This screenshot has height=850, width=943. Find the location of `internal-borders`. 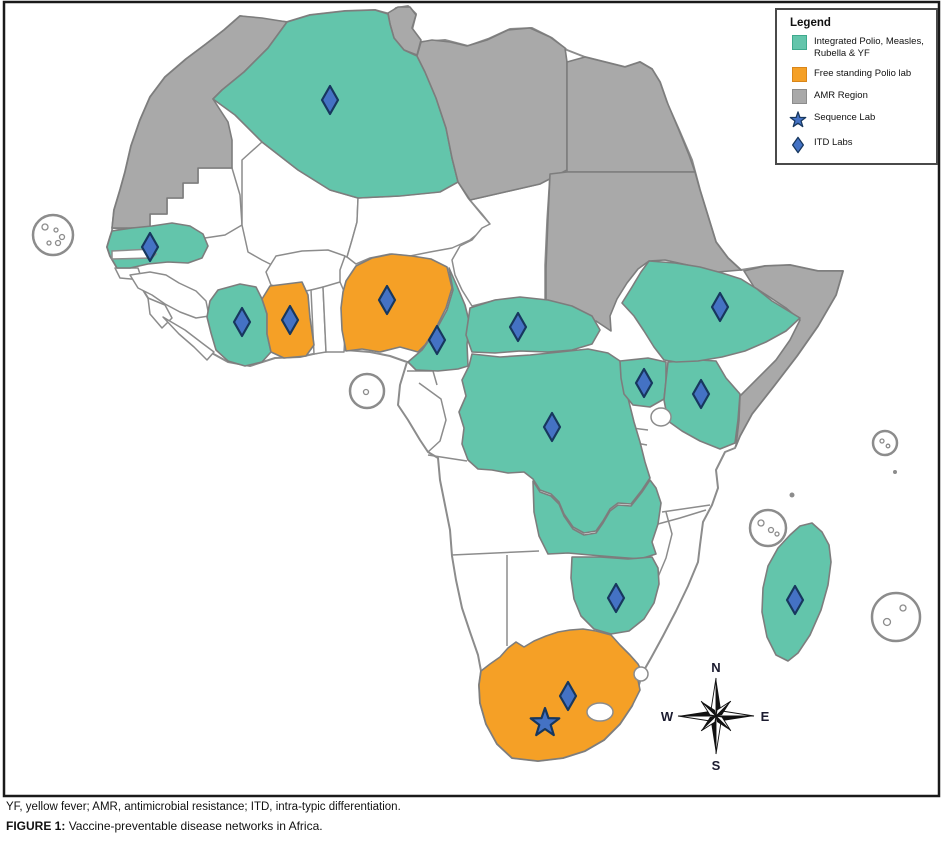

internal-borders is located at coordinates (559, 508).